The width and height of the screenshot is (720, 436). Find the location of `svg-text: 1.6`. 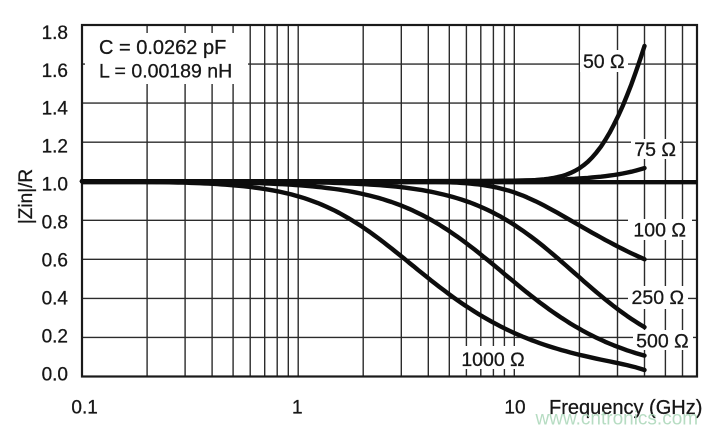

svg-text: 1.6 is located at coordinates (55, 71).